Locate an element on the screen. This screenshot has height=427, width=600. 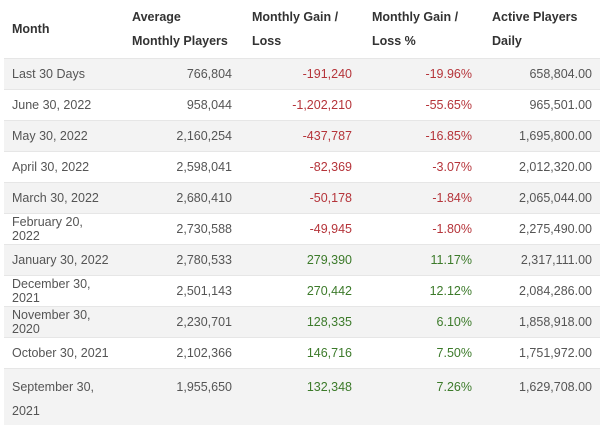
average-players-cell: 2,680,410 is located at coordinates (180, 198).